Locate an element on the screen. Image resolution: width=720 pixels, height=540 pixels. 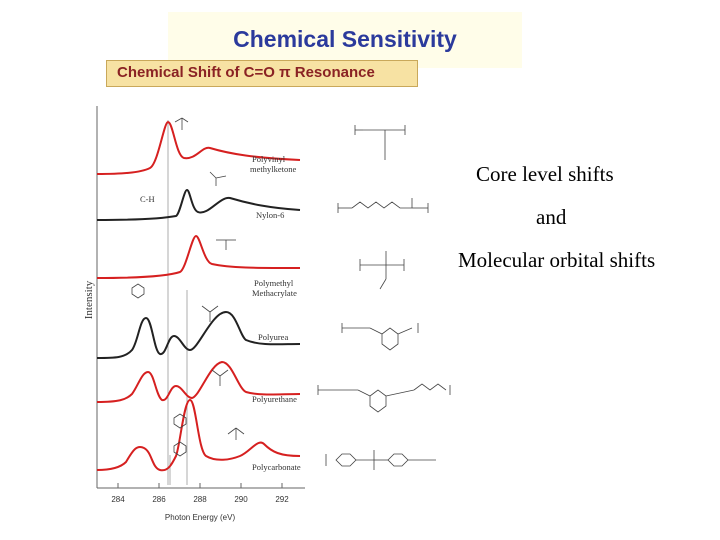
x-tick-label-288: 288 is located at coordinates (200, 499).